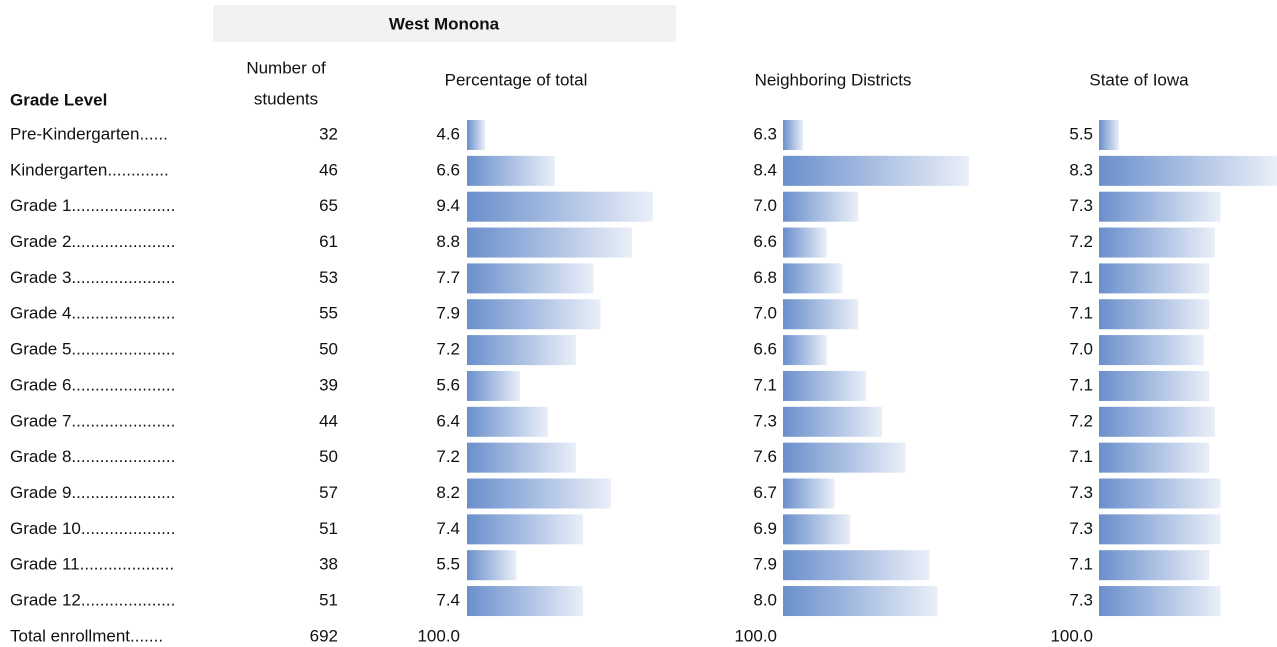 Image resolution: width=1277 pixels, height=647 pixels. I want to click on students: 46, so click(328, 169).